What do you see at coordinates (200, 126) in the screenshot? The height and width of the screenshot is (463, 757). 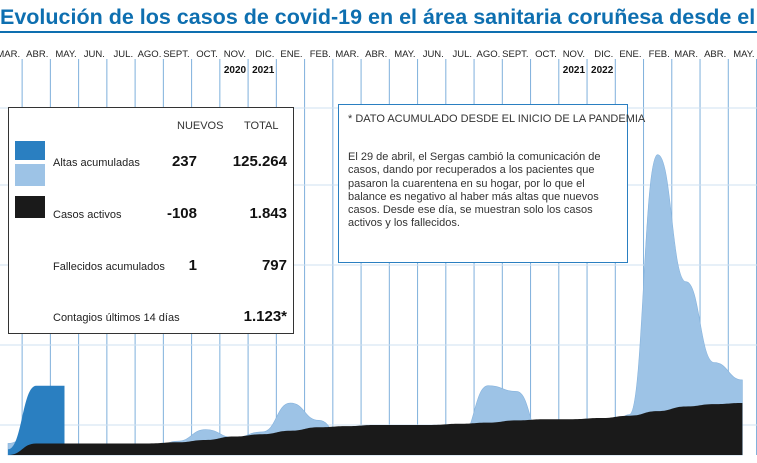 I see `legend-col-new: NUEVOS` at bounding box center [200, 126].